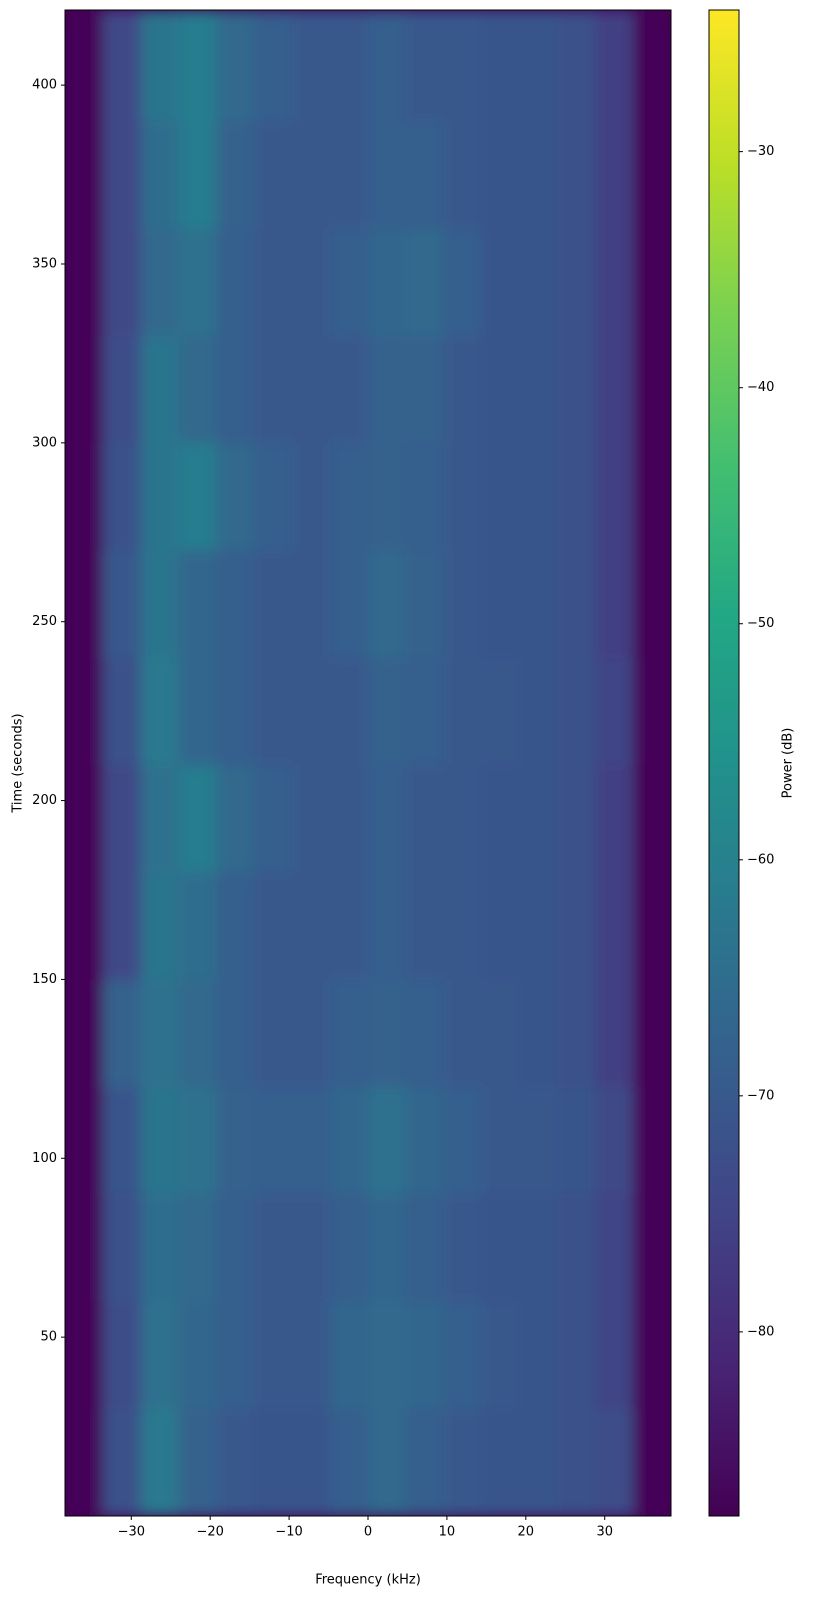 Image resolution: width=823 pixels, height=1603 pixels. Describe the element at coordinates (447, 1532) in the screenshot. I see `x-tick-label: 10` at that location.